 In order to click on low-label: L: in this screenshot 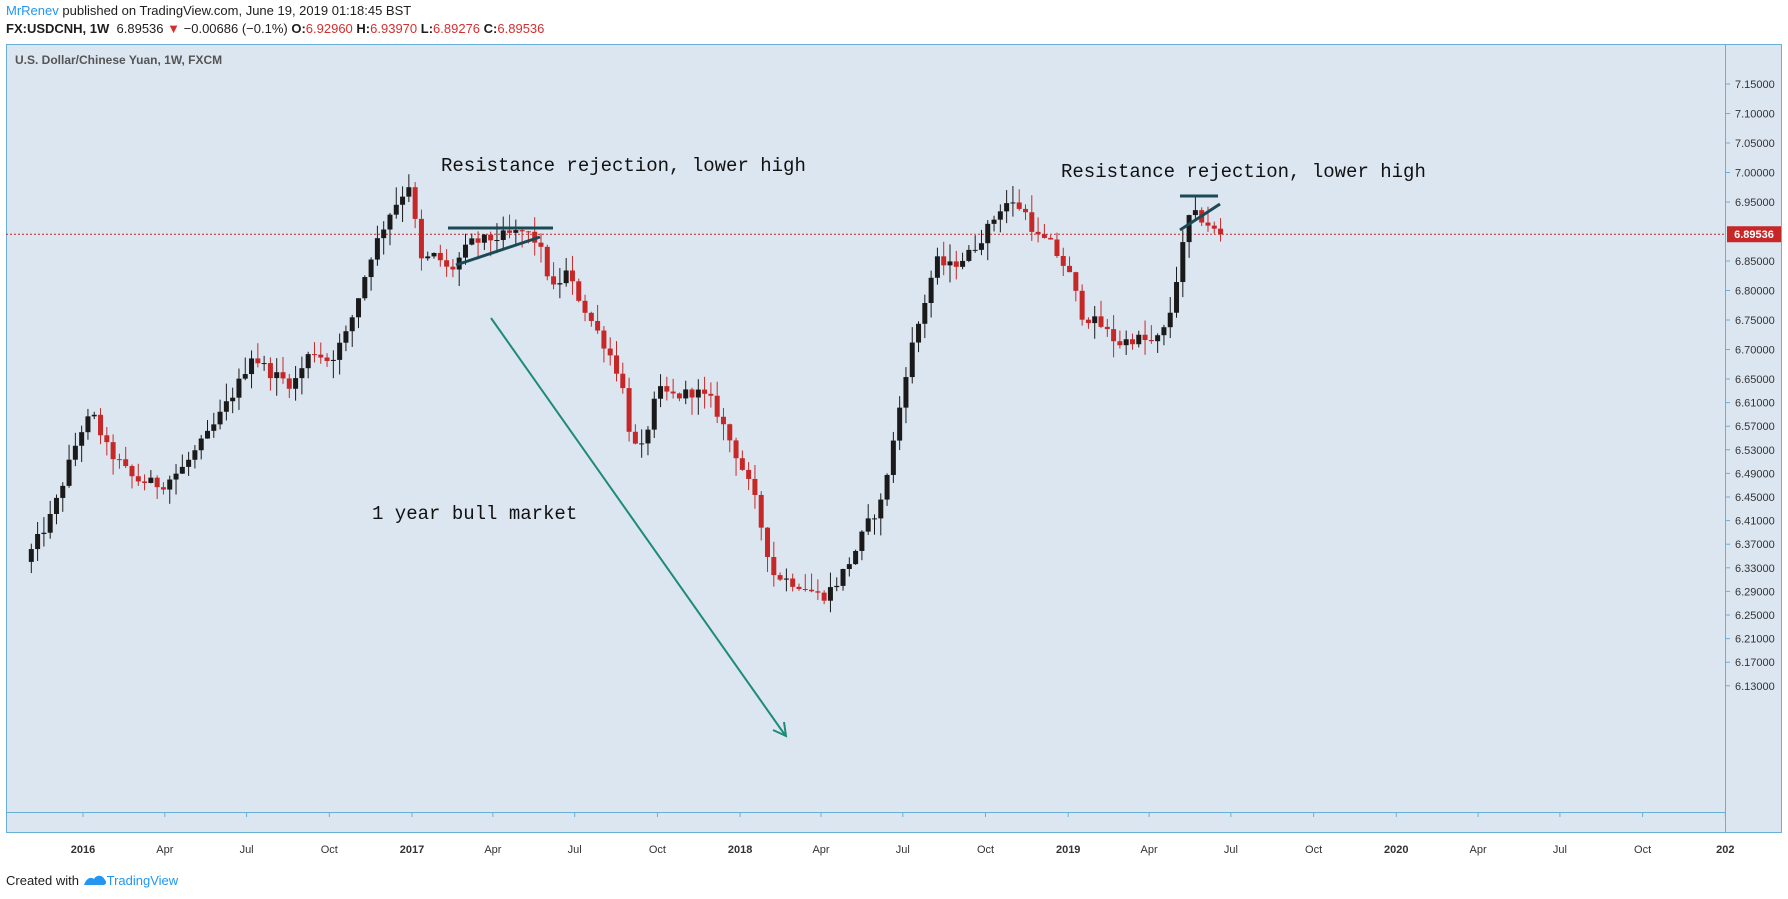, I will do `click(427, 28)`.